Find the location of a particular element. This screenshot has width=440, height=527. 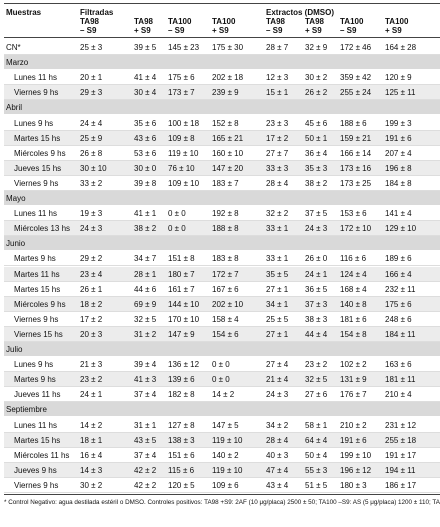

cell: 151 ± 8 is located at coordinates (181, 259).